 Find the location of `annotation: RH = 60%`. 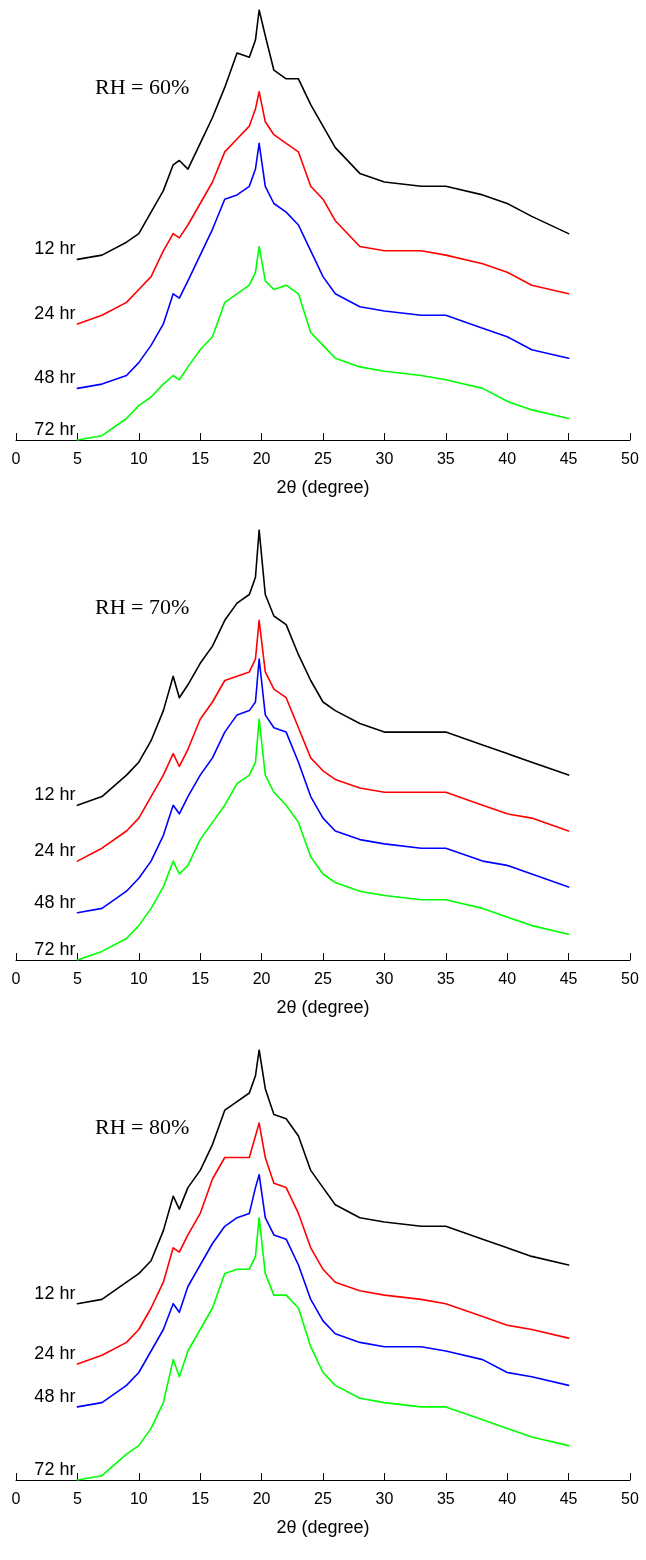

annotation: RH = 60% is located at coordinates (142, 86).